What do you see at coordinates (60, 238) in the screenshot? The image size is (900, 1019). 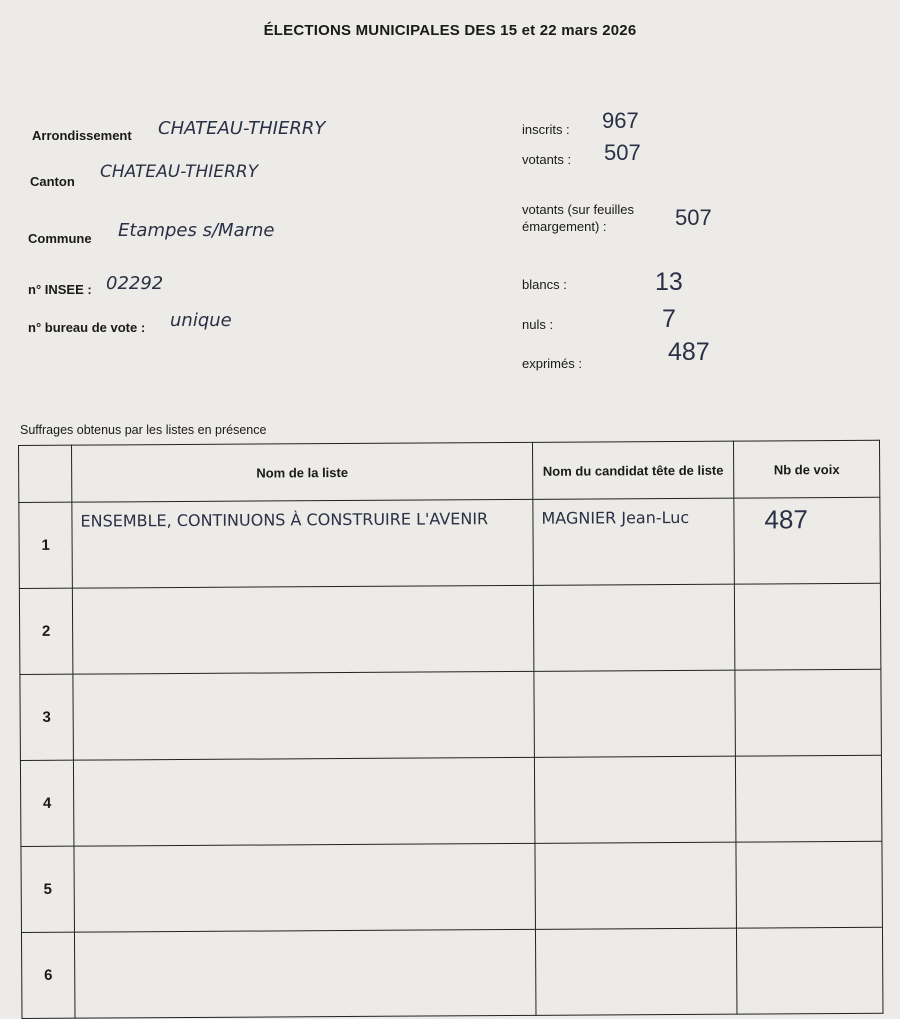 I see `commune-label: Commune` at bounding box center [60, 238].